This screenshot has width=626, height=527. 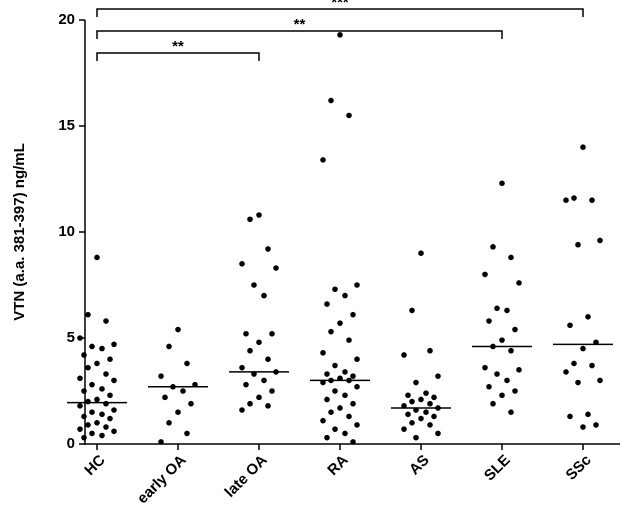 What do you see at coordinates (19, 232) in the screenshot?
I see `y-axis-label: VTN (a.a. 381-397) ng/mL` at bounding box center [19, 232].